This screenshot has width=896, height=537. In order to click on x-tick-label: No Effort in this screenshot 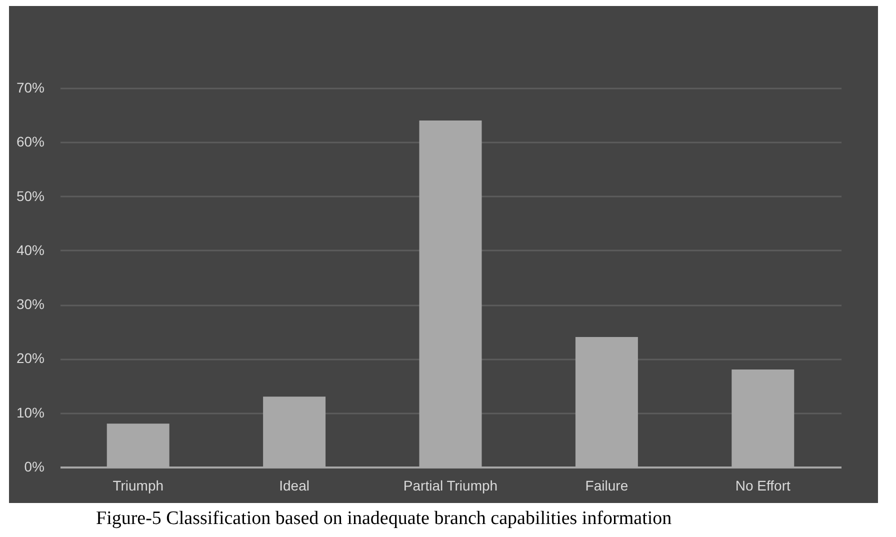, I will do `click(762, 486)`.